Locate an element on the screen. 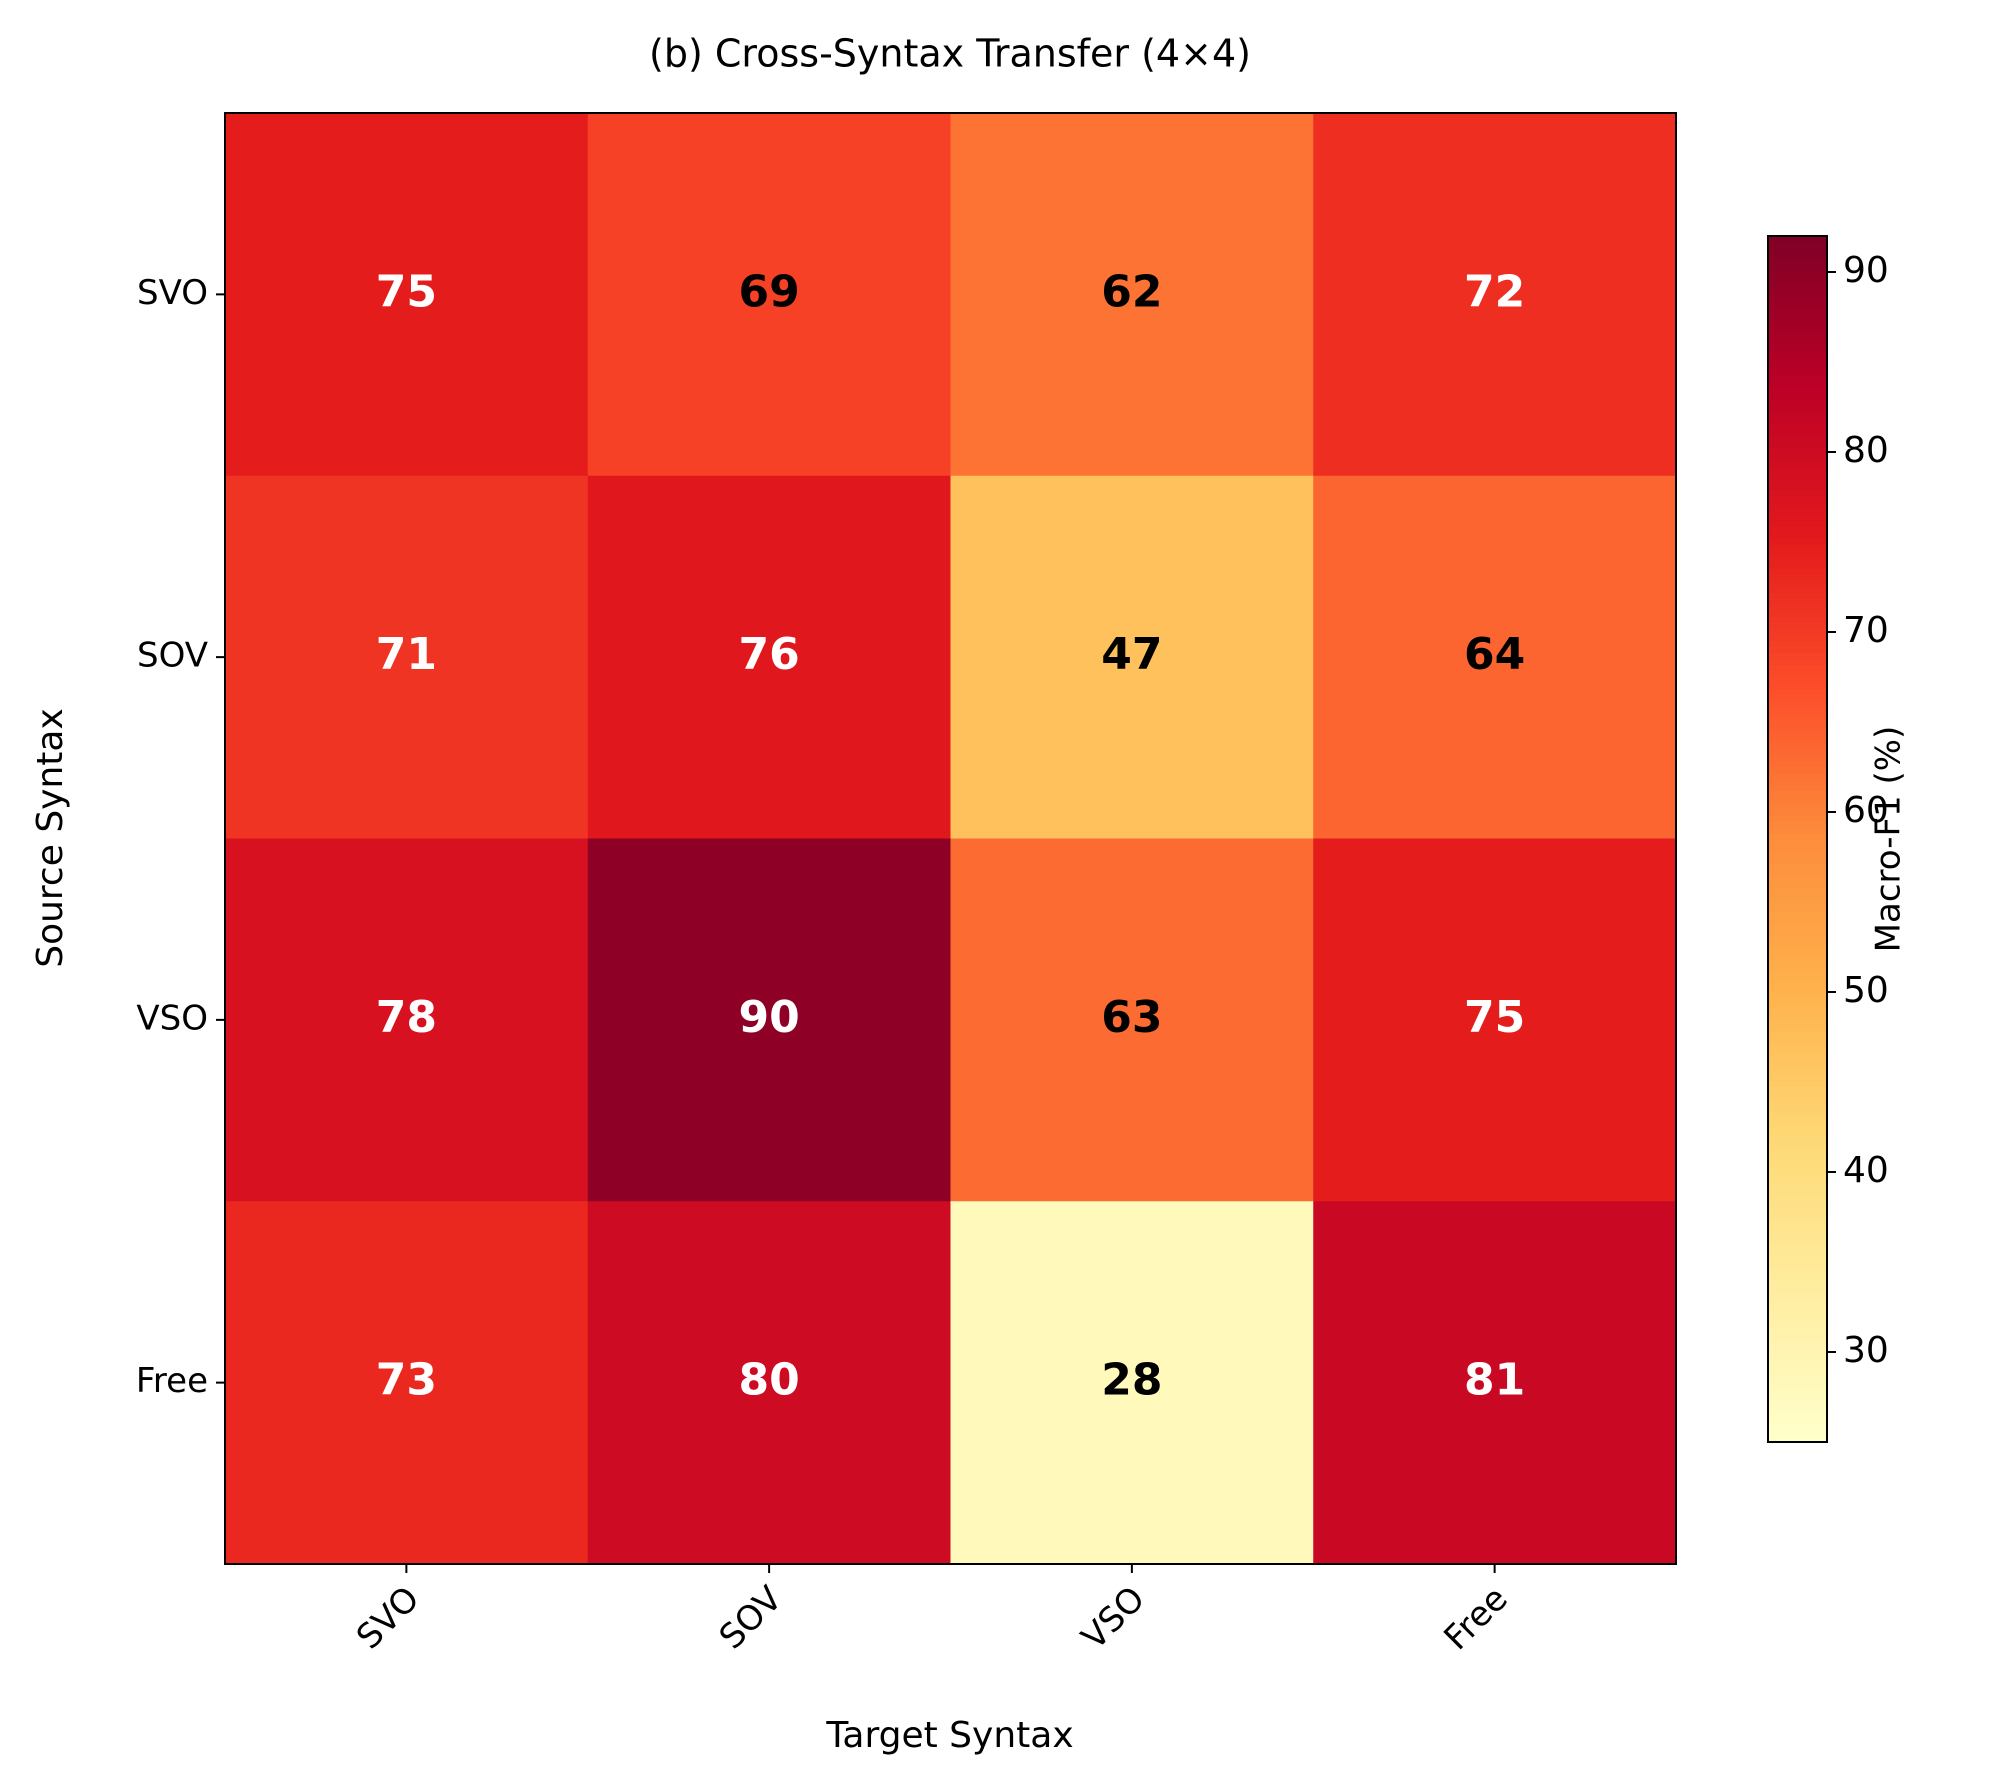 Image resolution: width=1990 pixels, height=1772 pixels. cell-value-label: 81 is located at coordinates (1494, 1380).